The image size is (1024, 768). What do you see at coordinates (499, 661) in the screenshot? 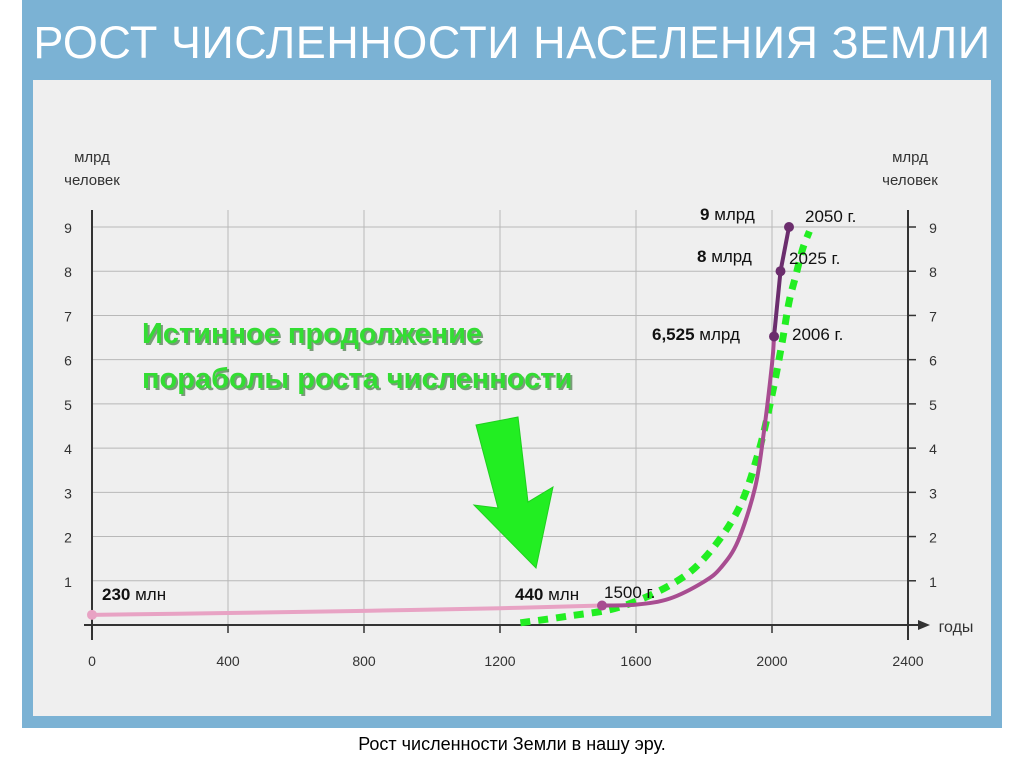
I see `x-tick-label: 1200` at bounding box center [499, 661].